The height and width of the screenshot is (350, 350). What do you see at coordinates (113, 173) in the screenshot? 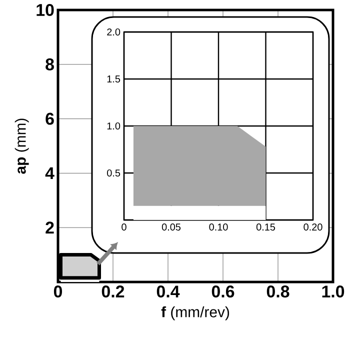
I see `y-tick-label: 0.5` at bounding box center [113, 173].